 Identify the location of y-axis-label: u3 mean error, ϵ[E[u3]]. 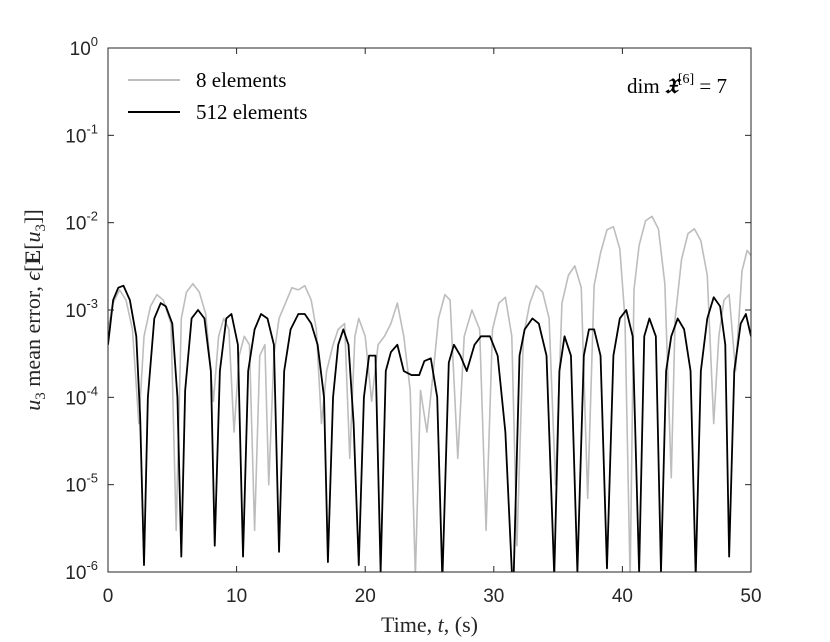
(34, 309).